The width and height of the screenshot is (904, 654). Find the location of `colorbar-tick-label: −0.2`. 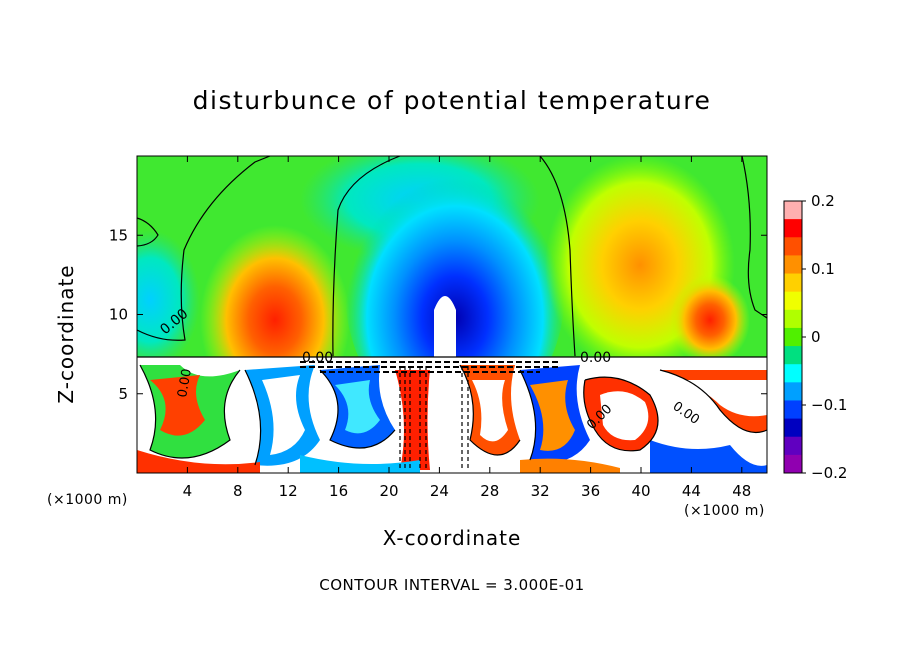

colorbar-tick-label: −0.2 is located at coordinates (829, 473).